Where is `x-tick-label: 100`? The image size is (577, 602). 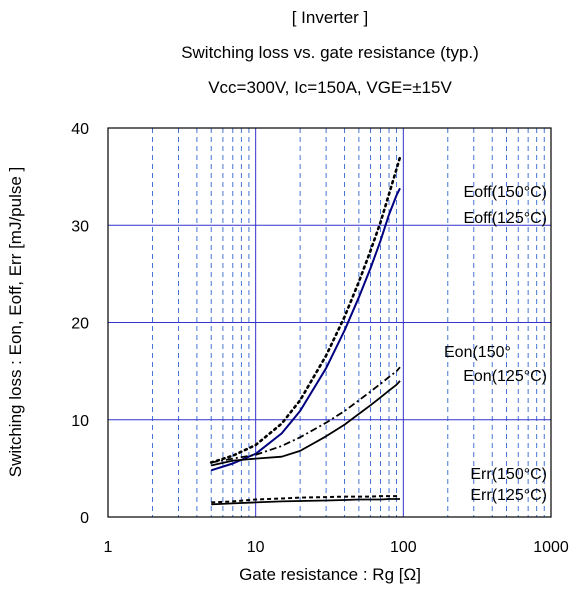 x-tick-label: 100 is located at coordinates (403, 547).